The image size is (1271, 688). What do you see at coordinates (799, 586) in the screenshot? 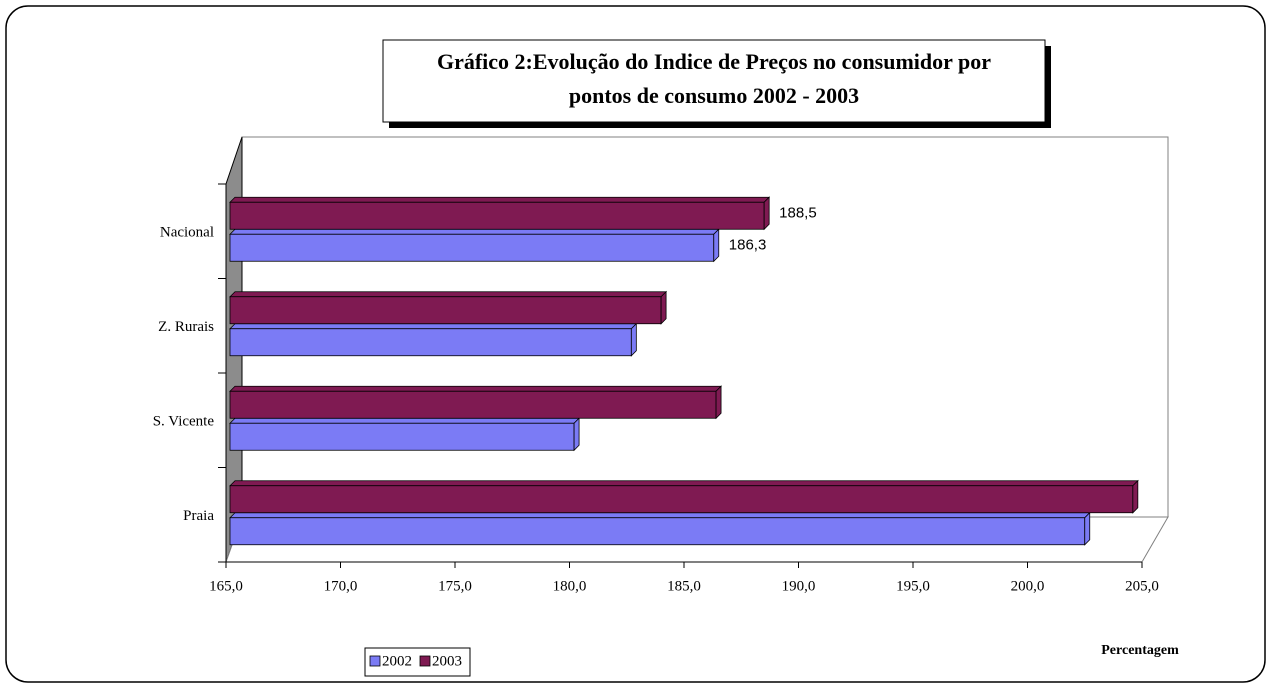
I see `x-tick-label: 190,0` at bounding box center [799, 586].